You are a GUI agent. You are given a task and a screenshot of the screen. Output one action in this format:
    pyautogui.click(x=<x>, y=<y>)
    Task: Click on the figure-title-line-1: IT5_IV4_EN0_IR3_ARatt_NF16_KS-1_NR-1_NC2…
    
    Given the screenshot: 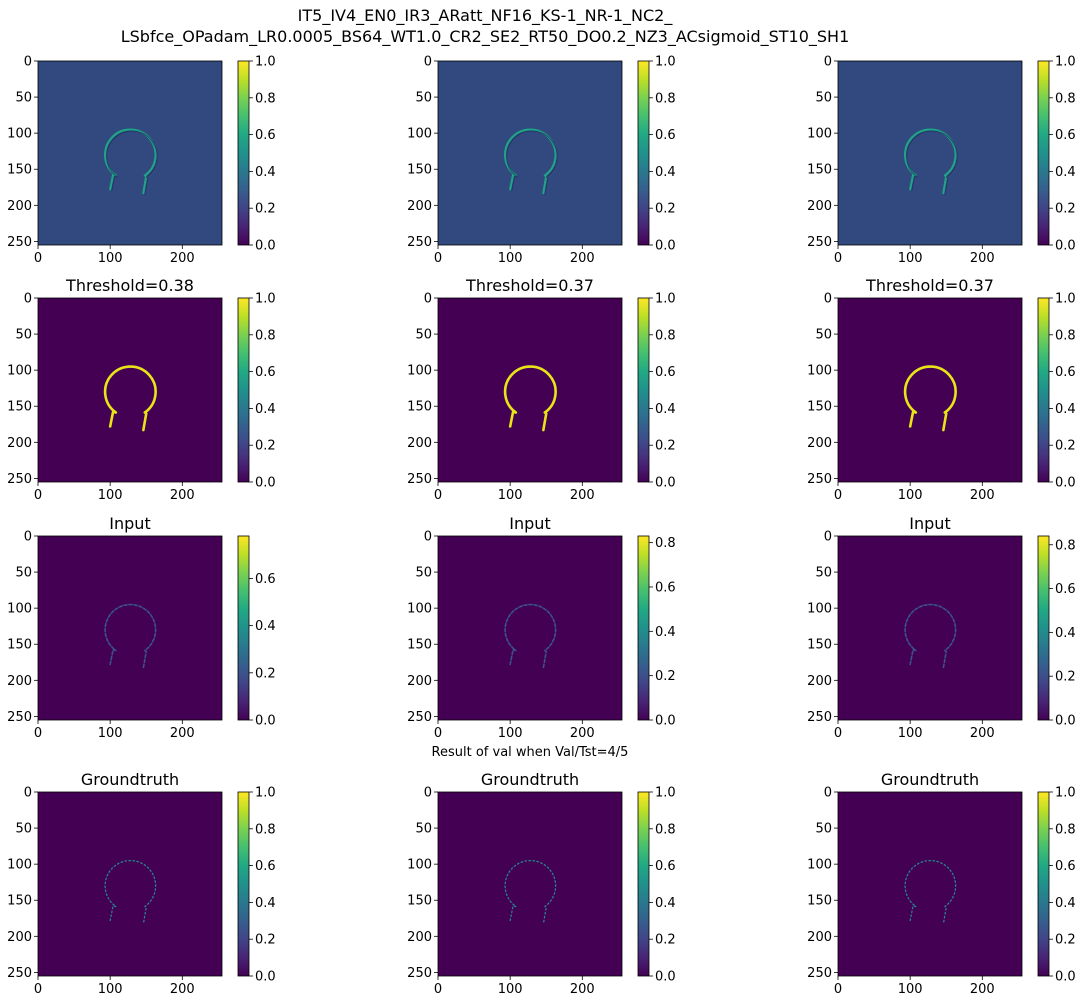 What is the action you would take?
    pyautogui.click(x=485, y=15)
    